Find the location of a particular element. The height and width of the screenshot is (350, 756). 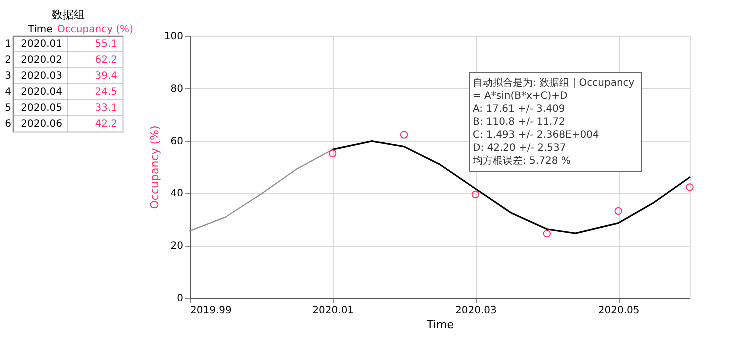

y-tick-label: 2 is located at coordinates (8, 60).